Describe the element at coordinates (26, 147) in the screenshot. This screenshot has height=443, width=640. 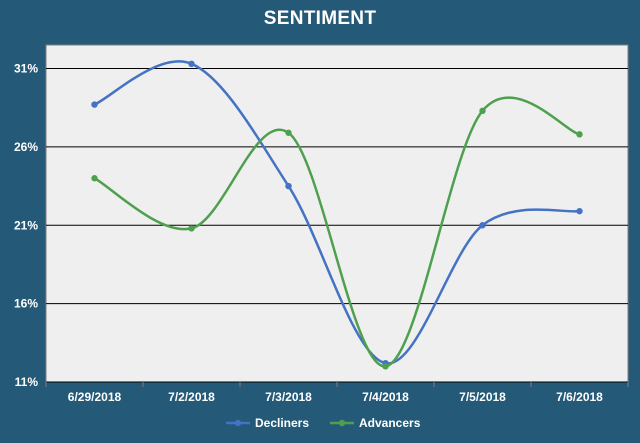
I see `y-tick-label: 26%` at that location.